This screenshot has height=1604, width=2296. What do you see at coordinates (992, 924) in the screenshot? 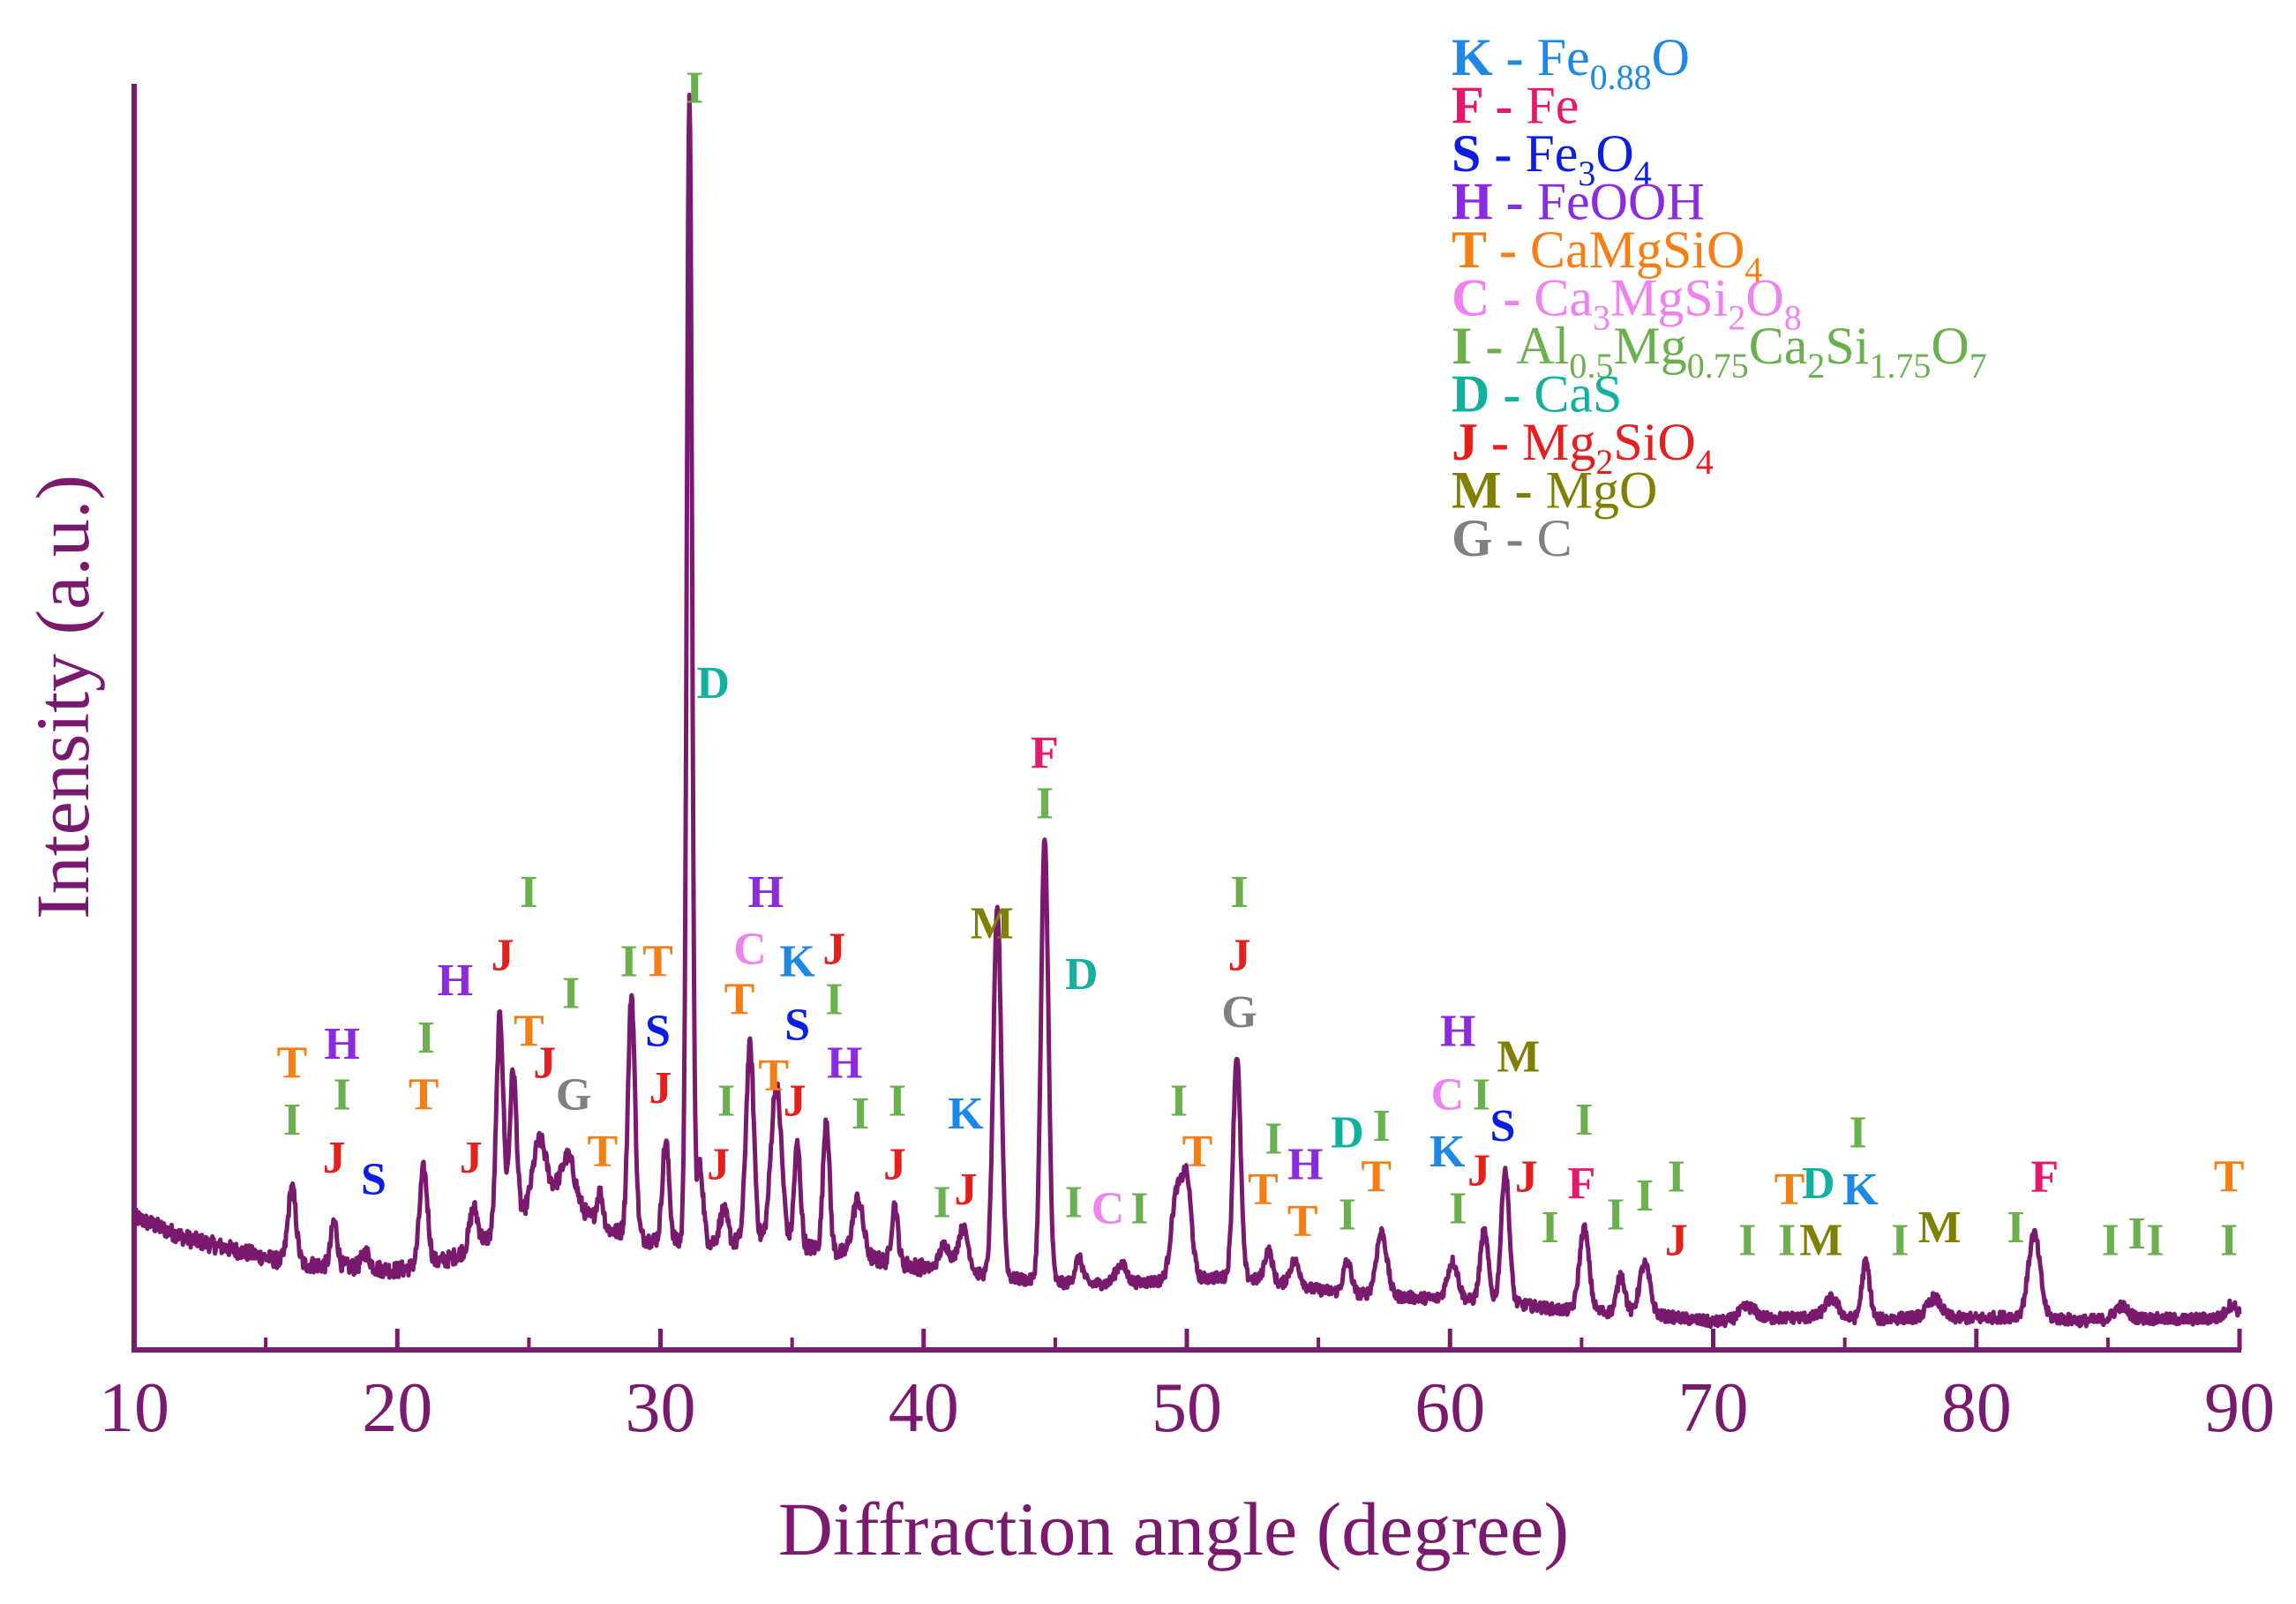
I see `phase-label-M-41: M` at bounding box center [992, 924].